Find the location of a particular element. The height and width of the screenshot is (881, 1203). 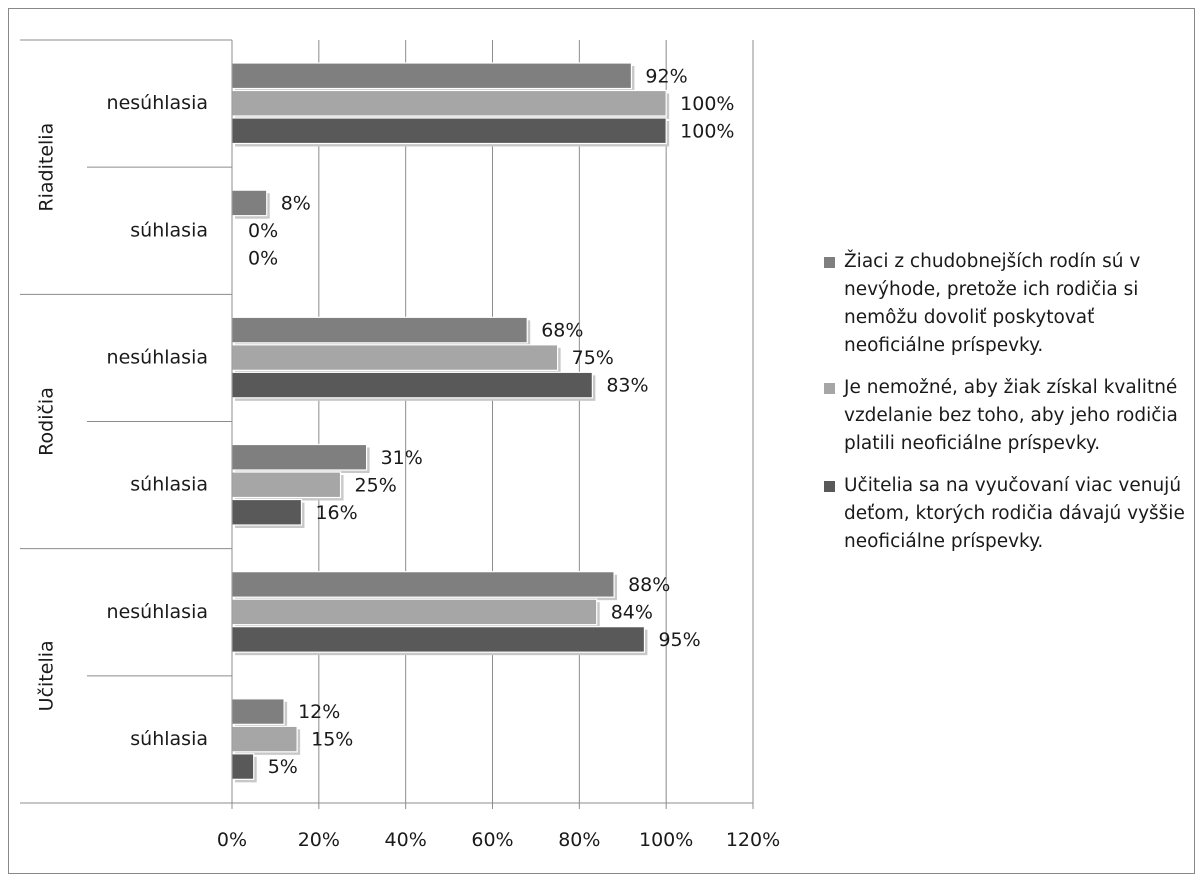

x-tick-label: 80% is located at coordinates (579, 840).